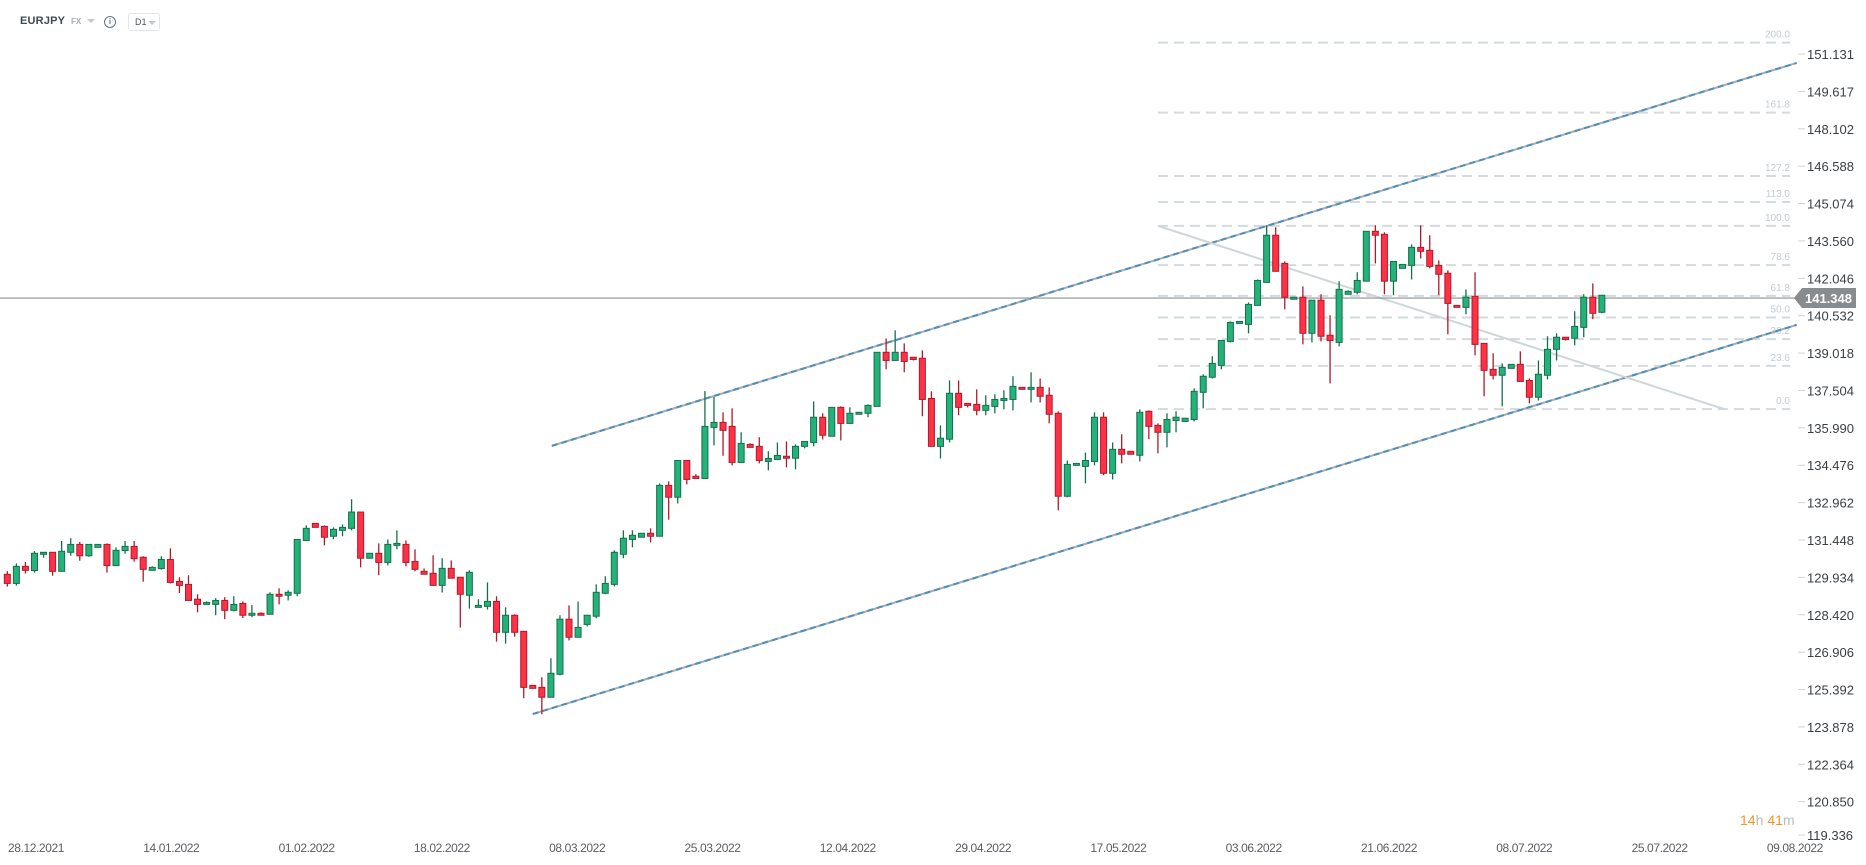 This screenshot has height=865, width=1866. I want to click on date-tick-label: 08.03.2022, so click(577, 848).